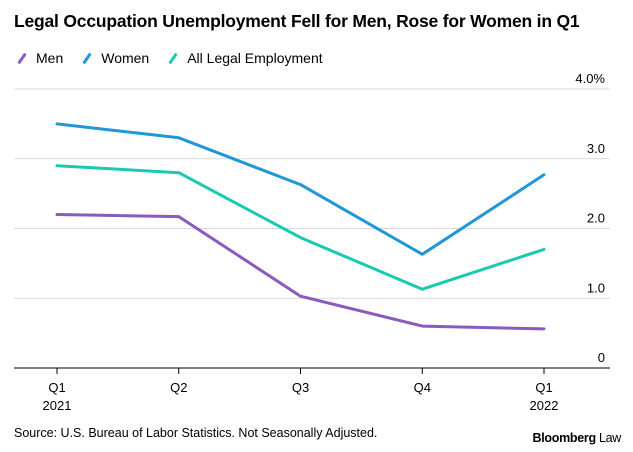 The height and width of the screenshot is (452, 633). I want to click on x-tick-year-label: 2021, so click(57, 405).